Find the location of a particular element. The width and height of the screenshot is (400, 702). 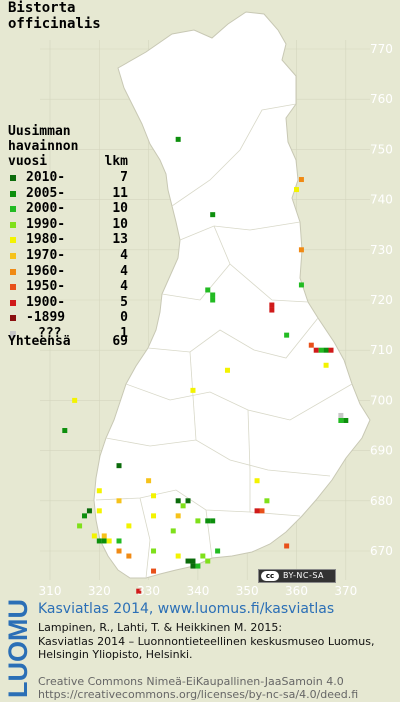

cc-badge-text: BY-NC-SA is located at coordinates (304, 575).